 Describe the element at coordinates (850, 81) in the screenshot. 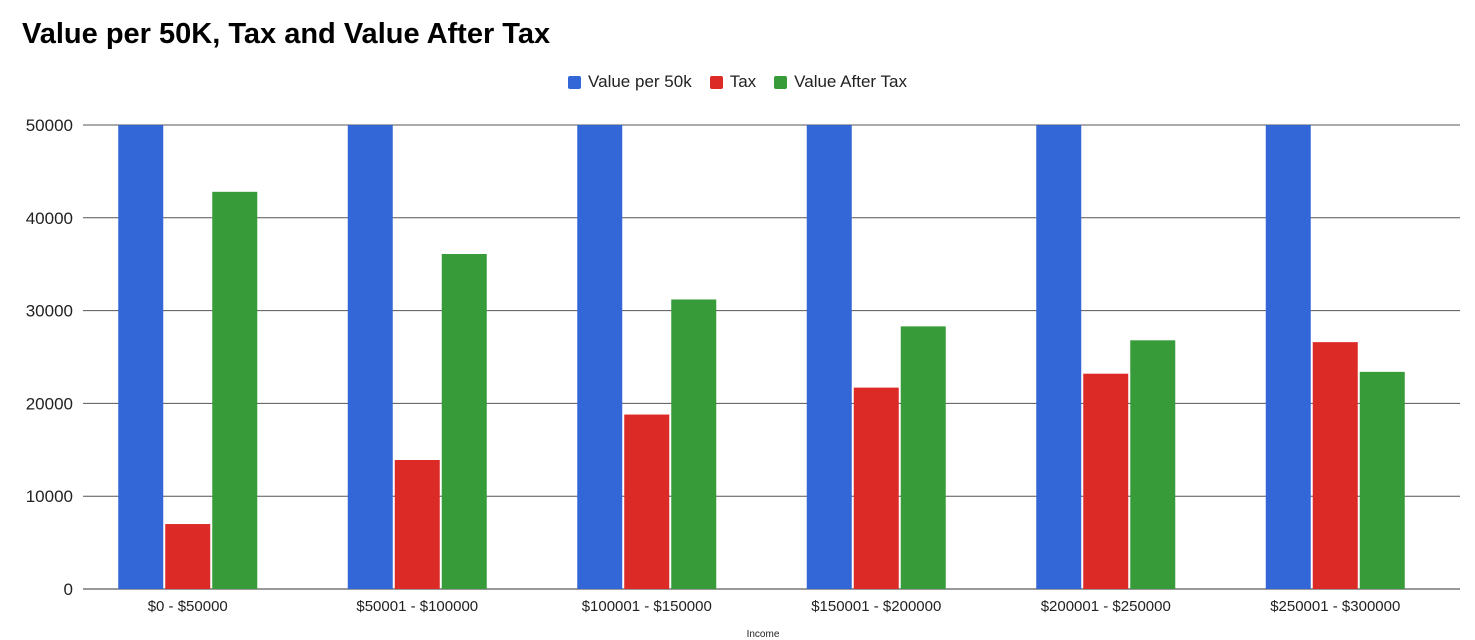

I see `legend-label-value-after-tax: Value After Tax` at that location.